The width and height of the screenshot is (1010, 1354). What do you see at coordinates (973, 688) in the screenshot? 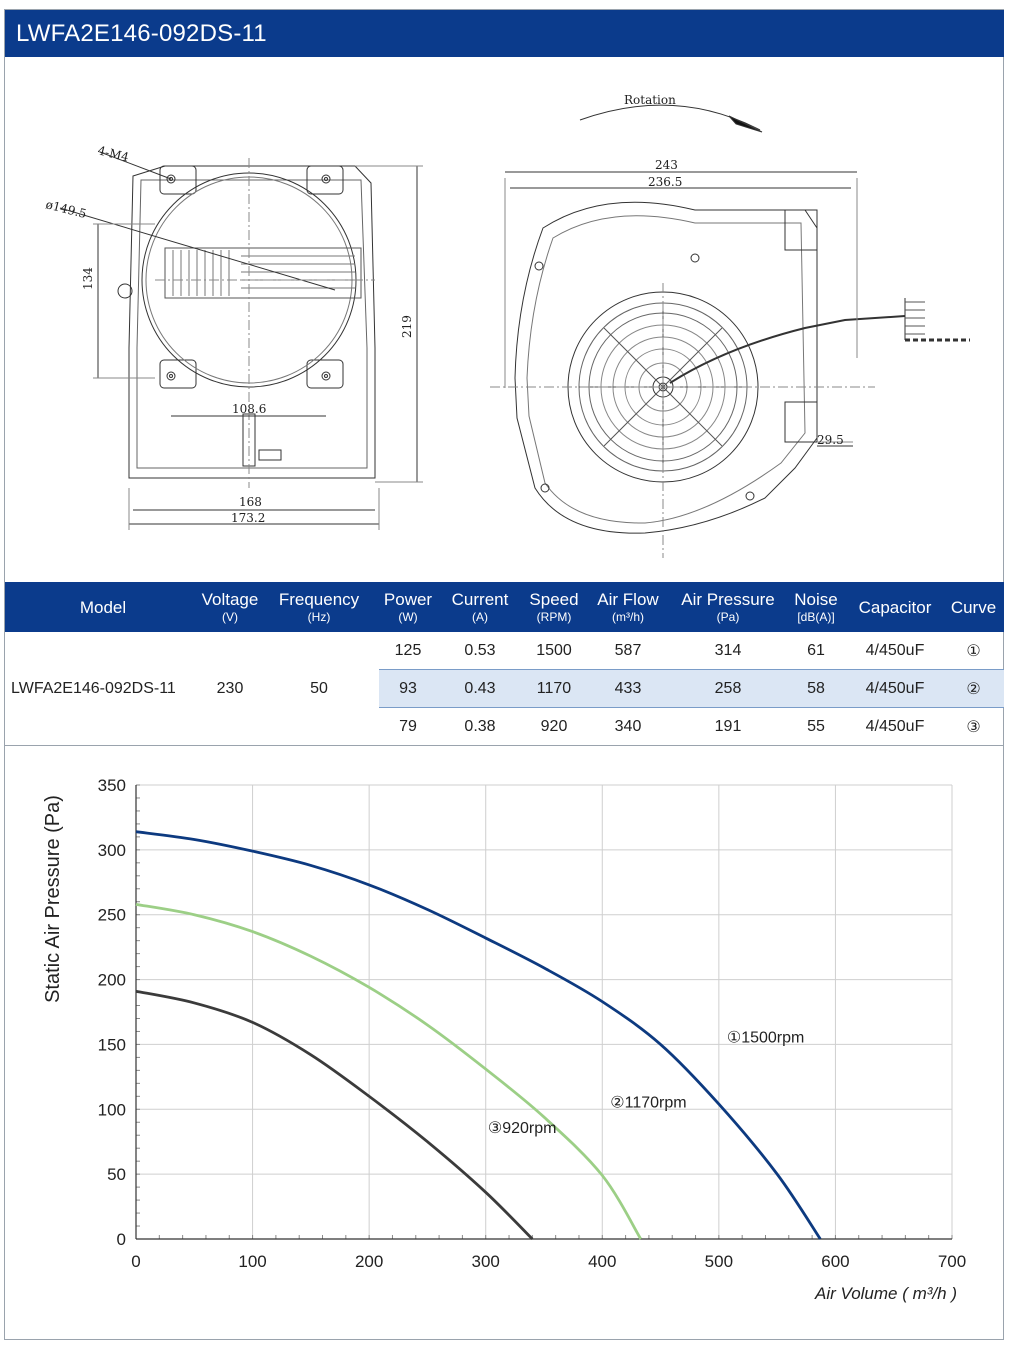
I see `cell-curve: ②` at bounding box center [973, 688].